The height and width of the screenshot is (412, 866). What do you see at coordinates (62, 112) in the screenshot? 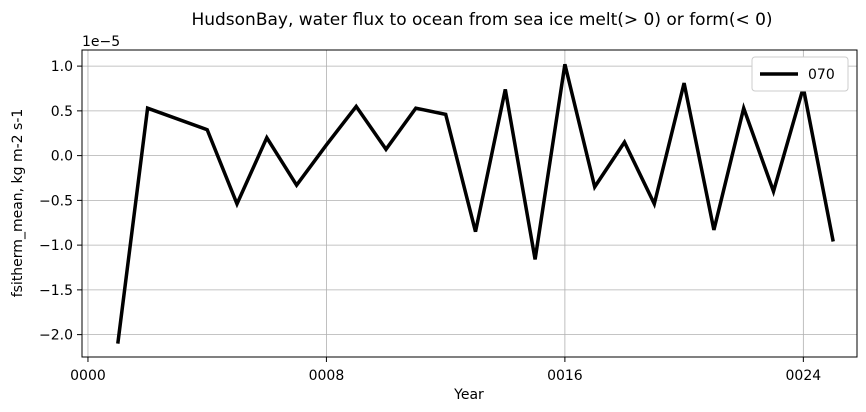
I see `y-tick-label: 0.5` at bounding box center [62, 112].